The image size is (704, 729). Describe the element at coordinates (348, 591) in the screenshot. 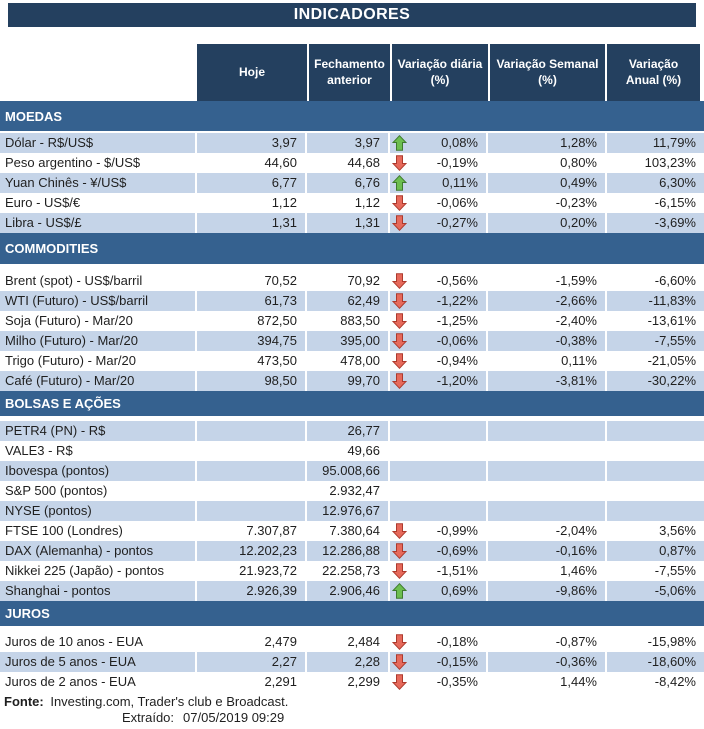

I see `previous-close-cell: 2.906,46` at that location.